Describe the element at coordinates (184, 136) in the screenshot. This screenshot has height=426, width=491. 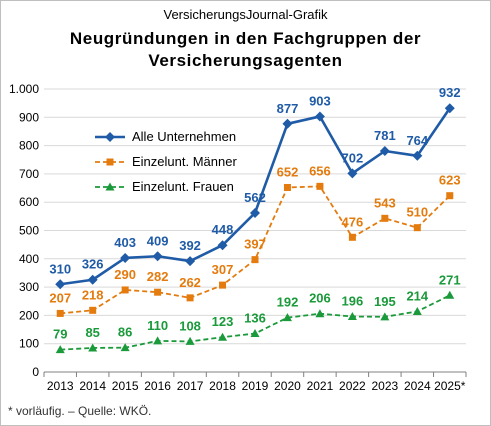
I see `legend-label-alle: Alle Unternehmen` at that location.